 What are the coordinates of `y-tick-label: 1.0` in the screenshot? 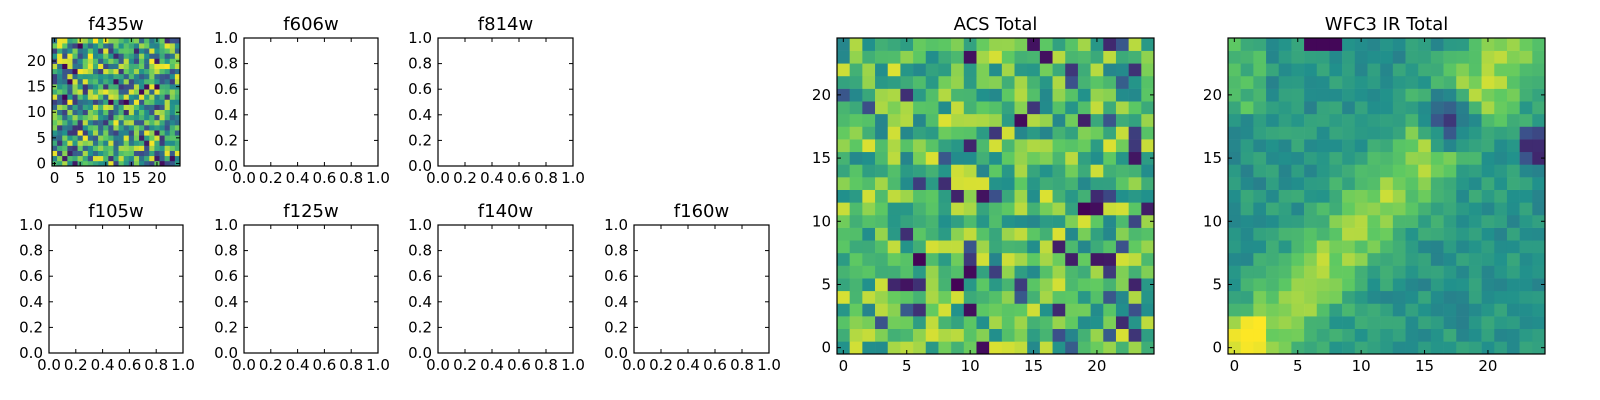 It's located at (226, 38).